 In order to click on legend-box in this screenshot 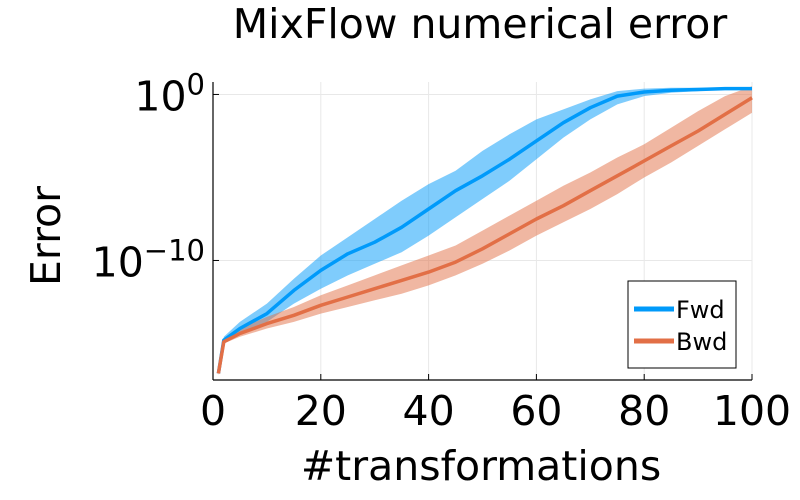, I will do `click(682, 324)`.